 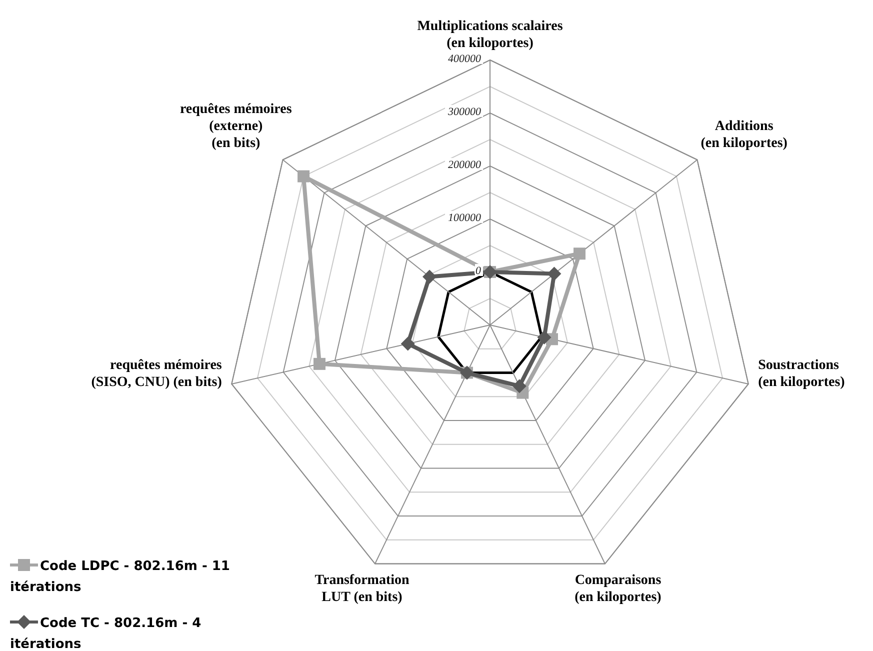 I want to click on y-tick-label: 0, so click(x=479, y=271).